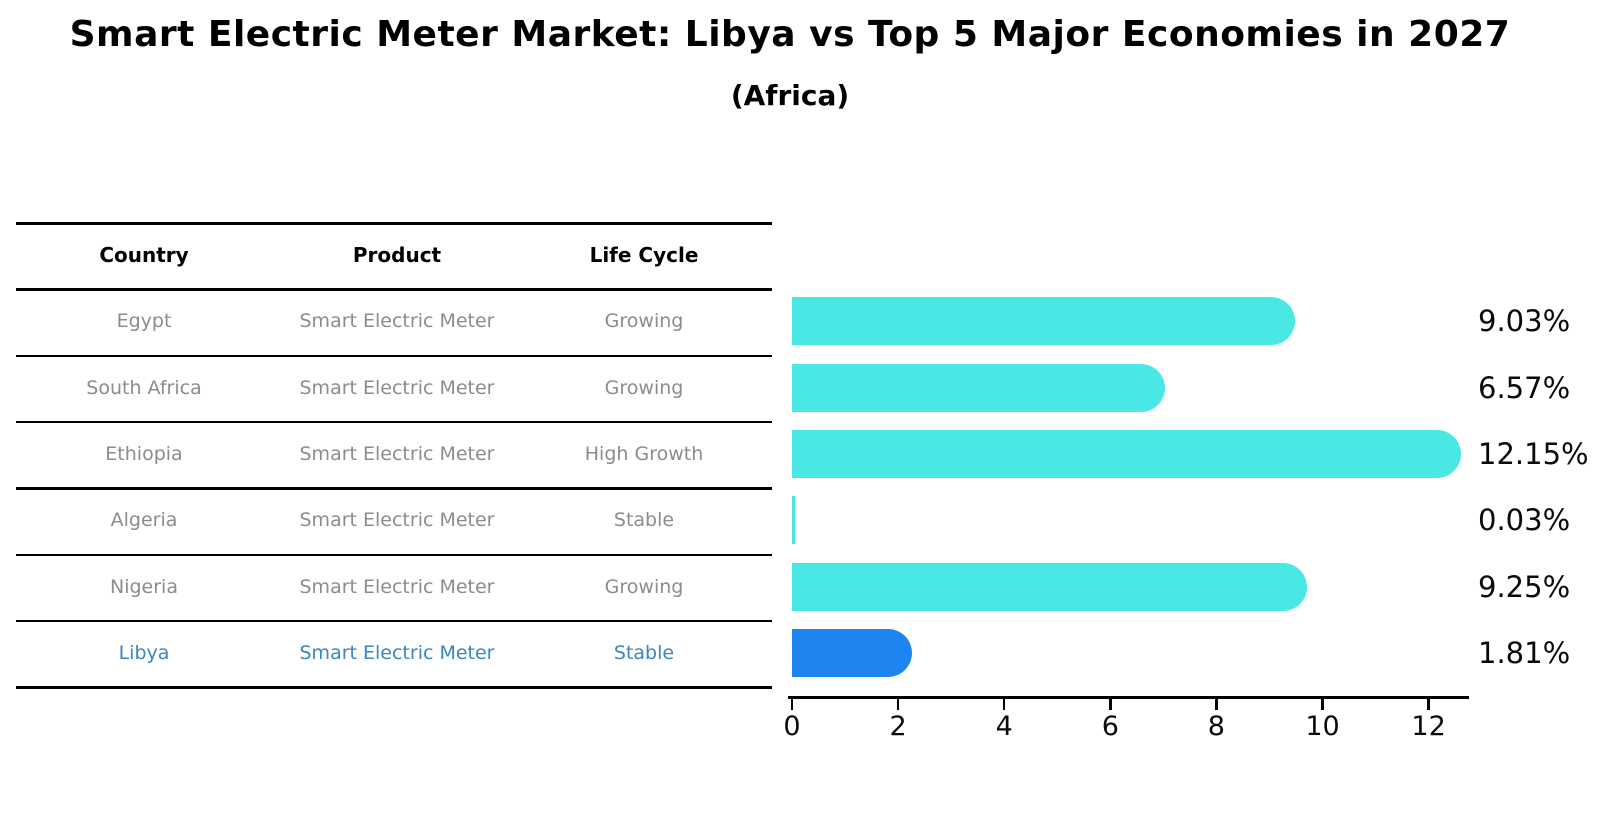 The image size is (1604, 823). I want to click on chart-subtitle: (Africa), so click(790, 95).